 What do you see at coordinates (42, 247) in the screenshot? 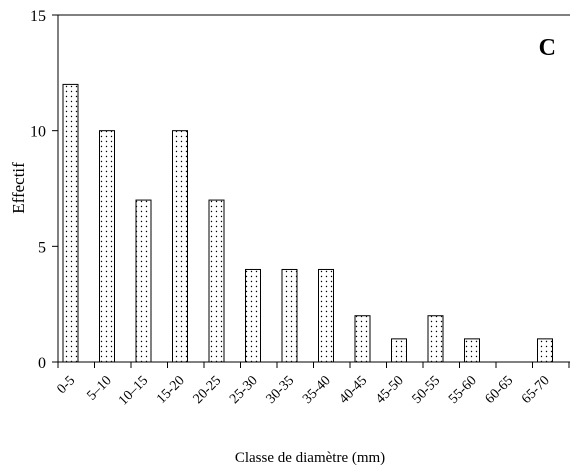
I see `y-tick-label: 5` at bounding box center [42, 247].